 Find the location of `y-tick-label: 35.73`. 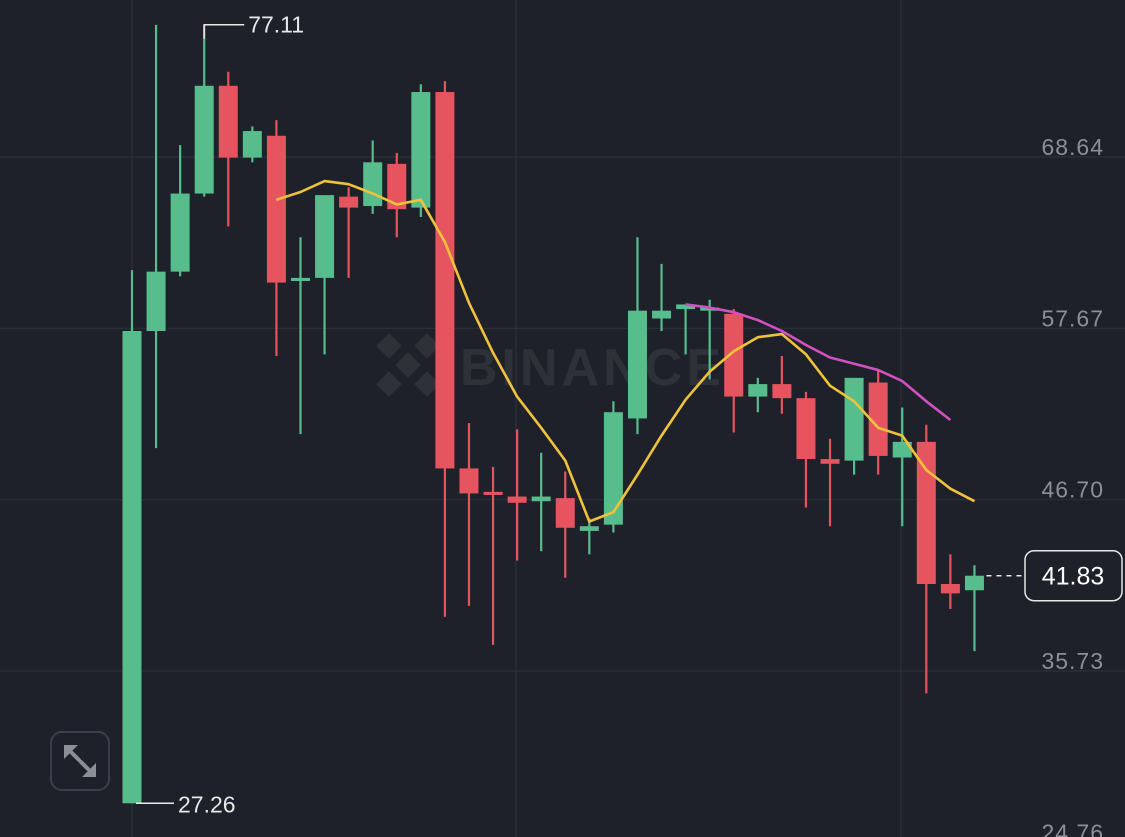

y-tick-label: 35.73 is located at coordinates (1072, 661).